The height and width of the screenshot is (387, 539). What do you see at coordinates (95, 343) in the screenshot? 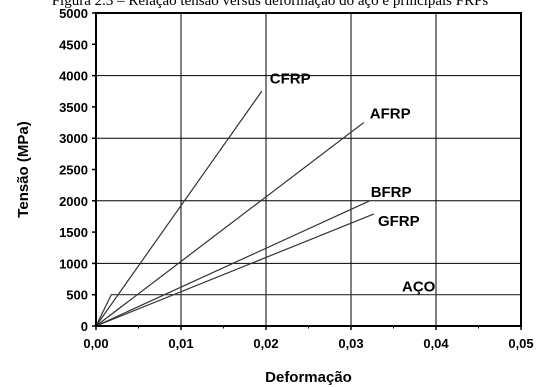
I see `x-tick-label: 0,00` at bounding box center [95, 343].